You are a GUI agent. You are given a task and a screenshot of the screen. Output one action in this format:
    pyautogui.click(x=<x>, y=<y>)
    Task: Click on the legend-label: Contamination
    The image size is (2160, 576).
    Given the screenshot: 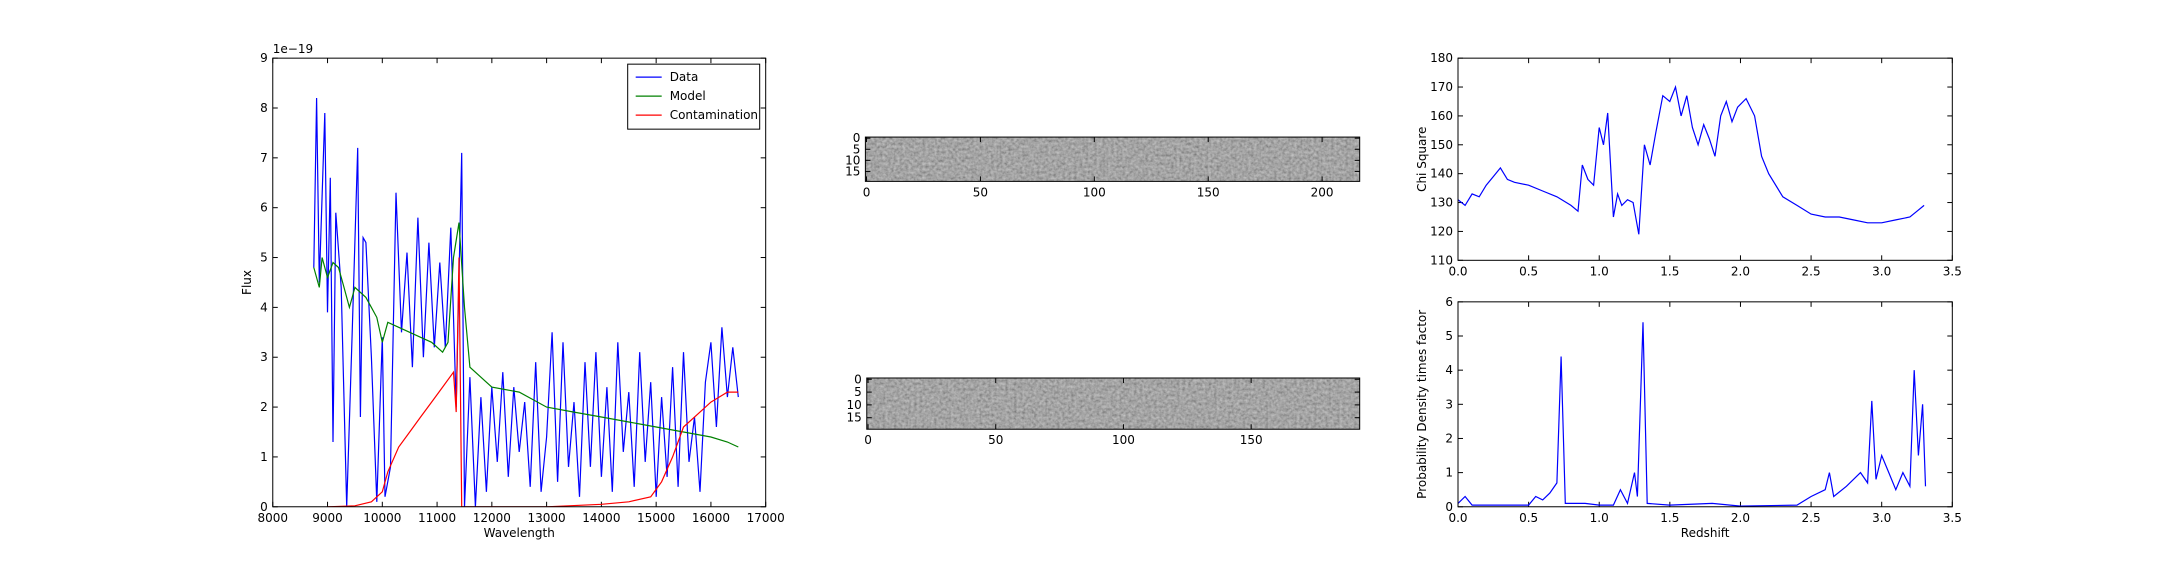 What is the action you would take?
    pyautogui.click(x=714, y=115)
    